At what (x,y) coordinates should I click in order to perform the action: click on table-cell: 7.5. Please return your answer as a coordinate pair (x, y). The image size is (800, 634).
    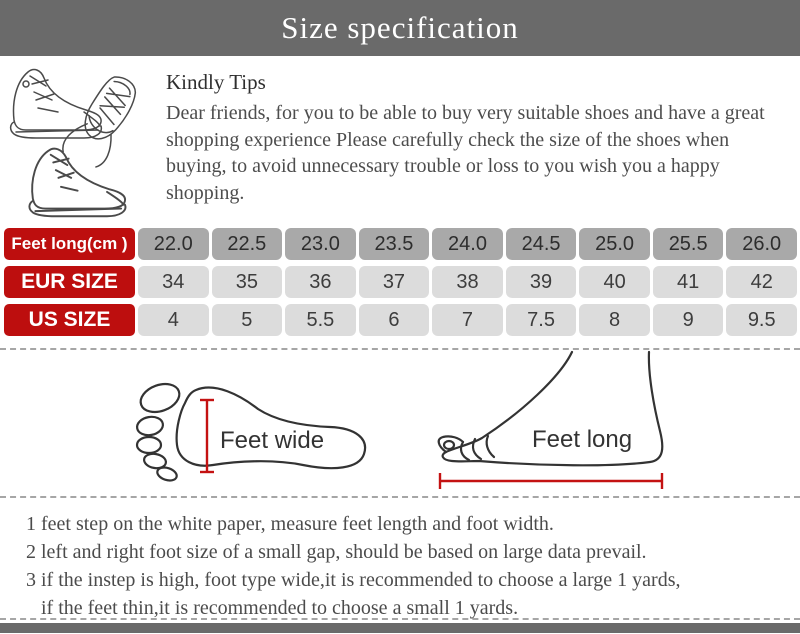
    Looking at the image, I should click on (541, 320).